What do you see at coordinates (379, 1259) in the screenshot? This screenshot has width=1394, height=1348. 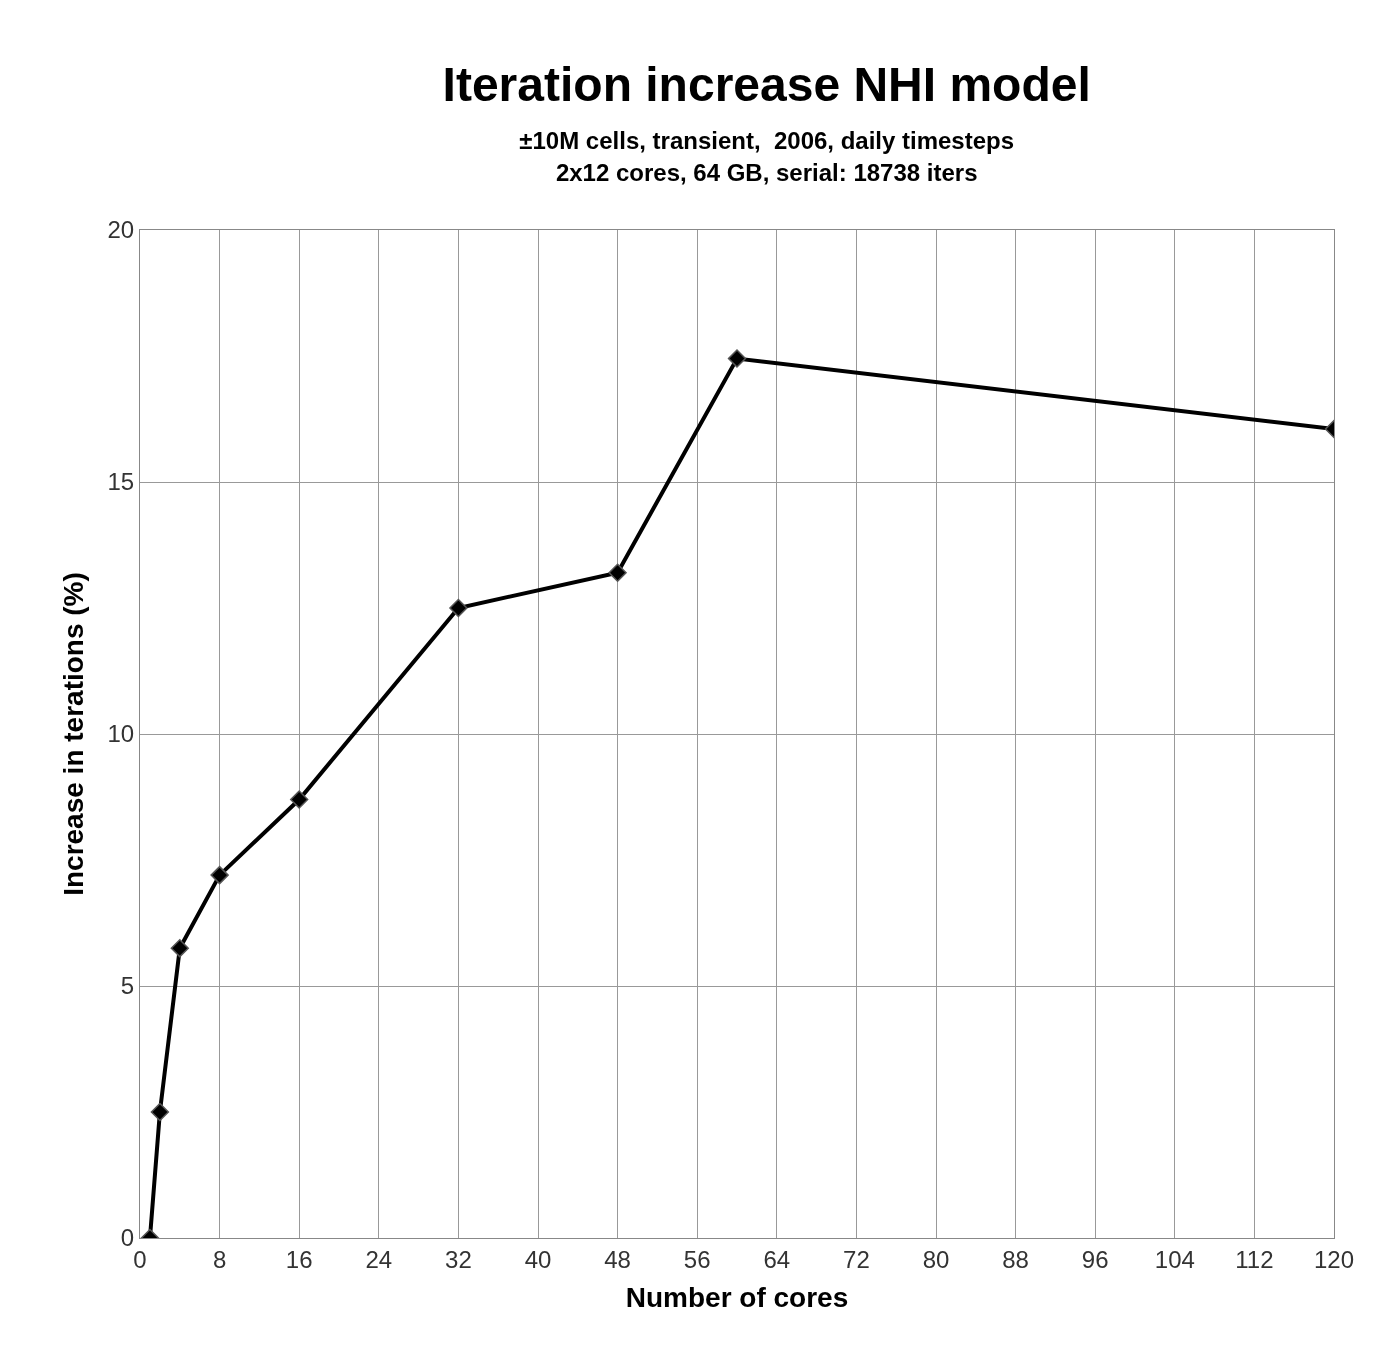 I see `x-tick-label: 24` at bounding box center [379, 1259].